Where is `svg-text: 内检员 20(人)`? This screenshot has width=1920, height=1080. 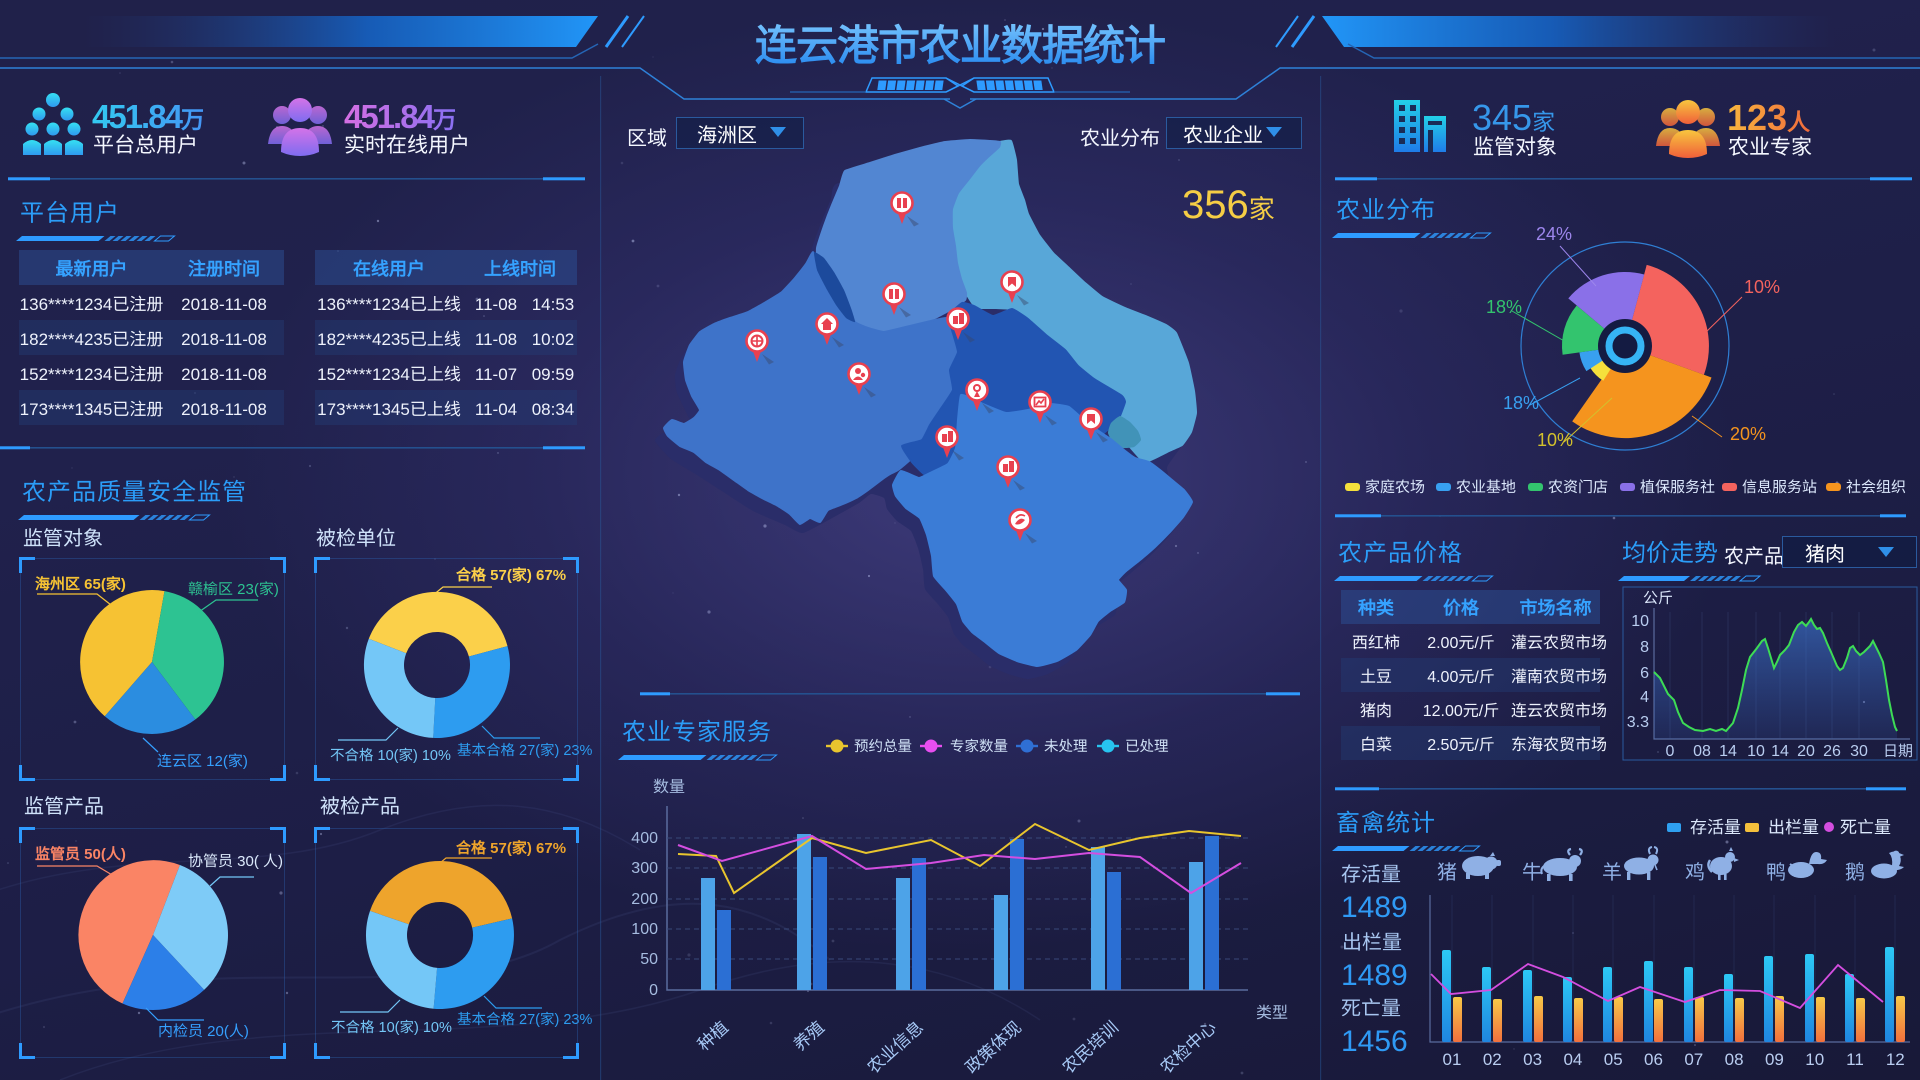 svg-text: 内检员 20(人) is located at coordinates (203, 1030).